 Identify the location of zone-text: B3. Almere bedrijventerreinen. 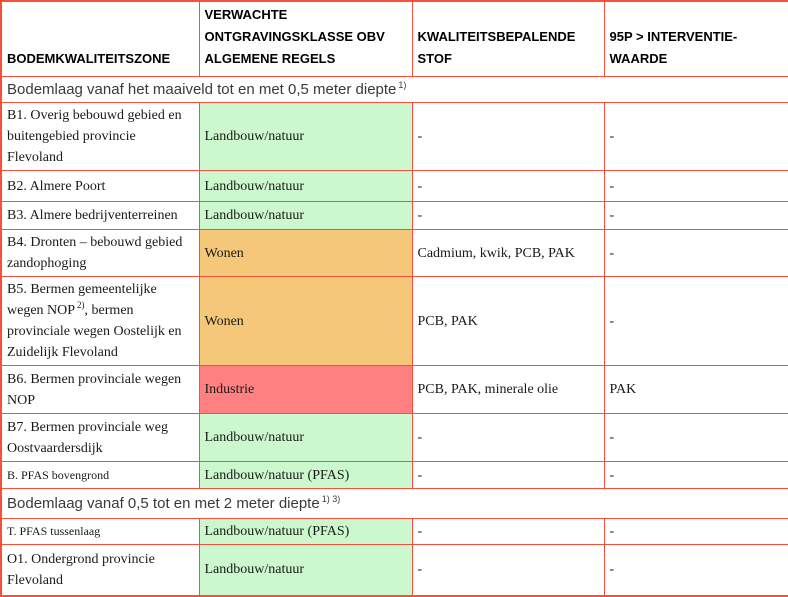
(92, 215).